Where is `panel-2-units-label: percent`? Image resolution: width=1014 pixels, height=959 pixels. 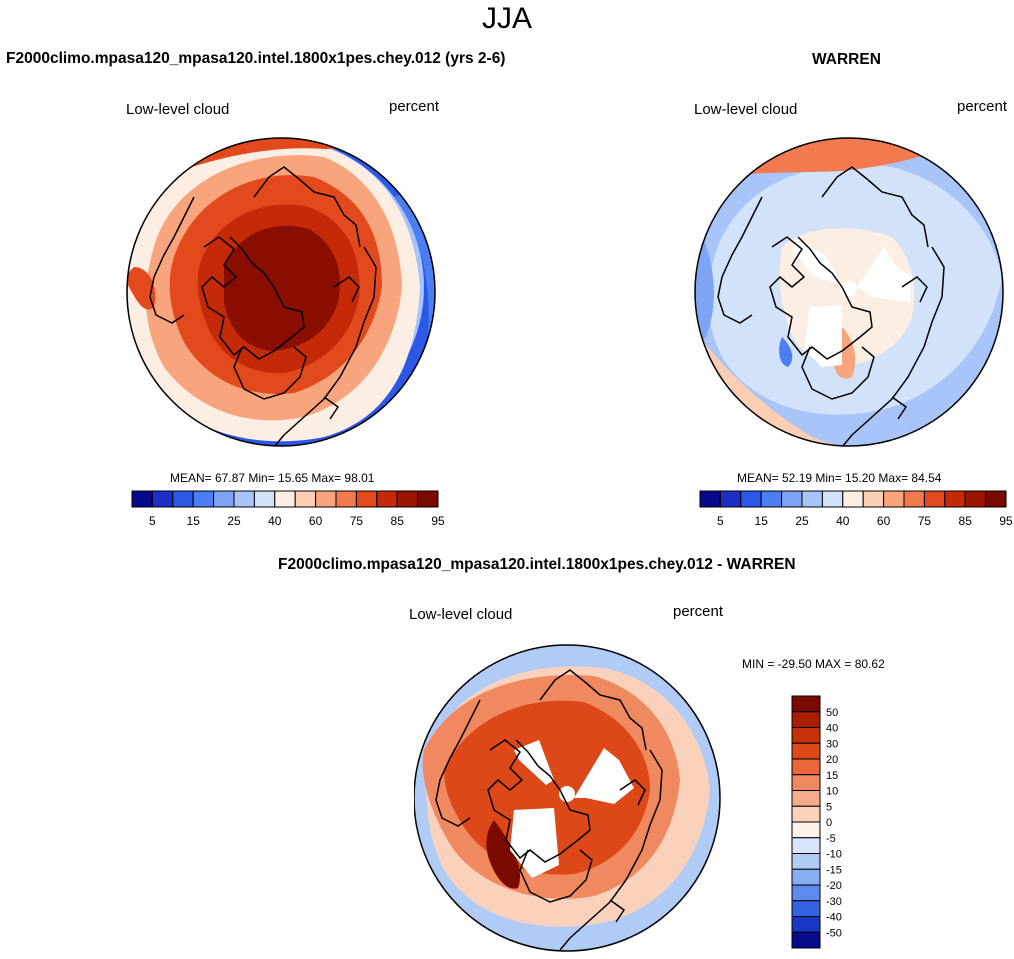
panel-2-units-label: percent is located at coordinates (982, 106).